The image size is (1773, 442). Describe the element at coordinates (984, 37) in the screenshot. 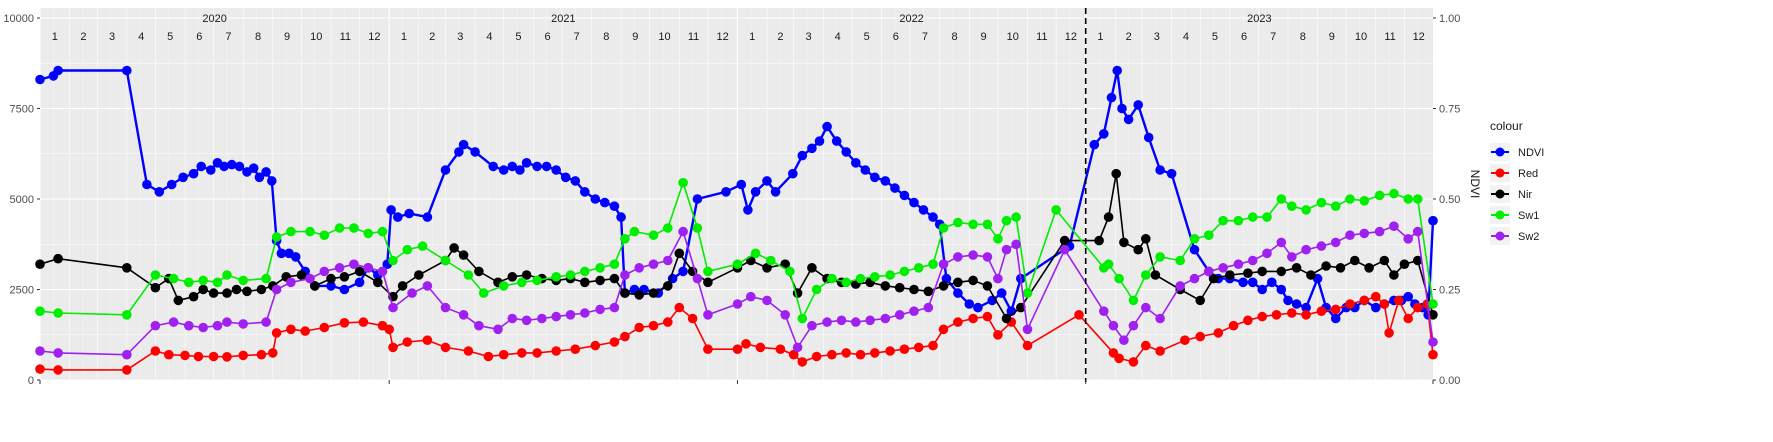

I see `month-label: 9` at that location.